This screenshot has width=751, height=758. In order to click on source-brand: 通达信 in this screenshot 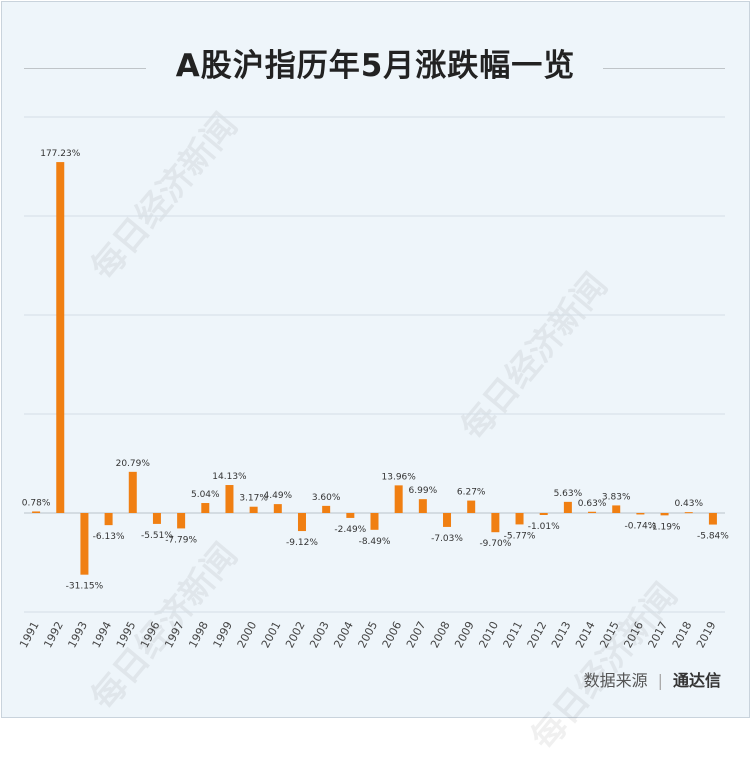, I will do `click(696, 680)`.